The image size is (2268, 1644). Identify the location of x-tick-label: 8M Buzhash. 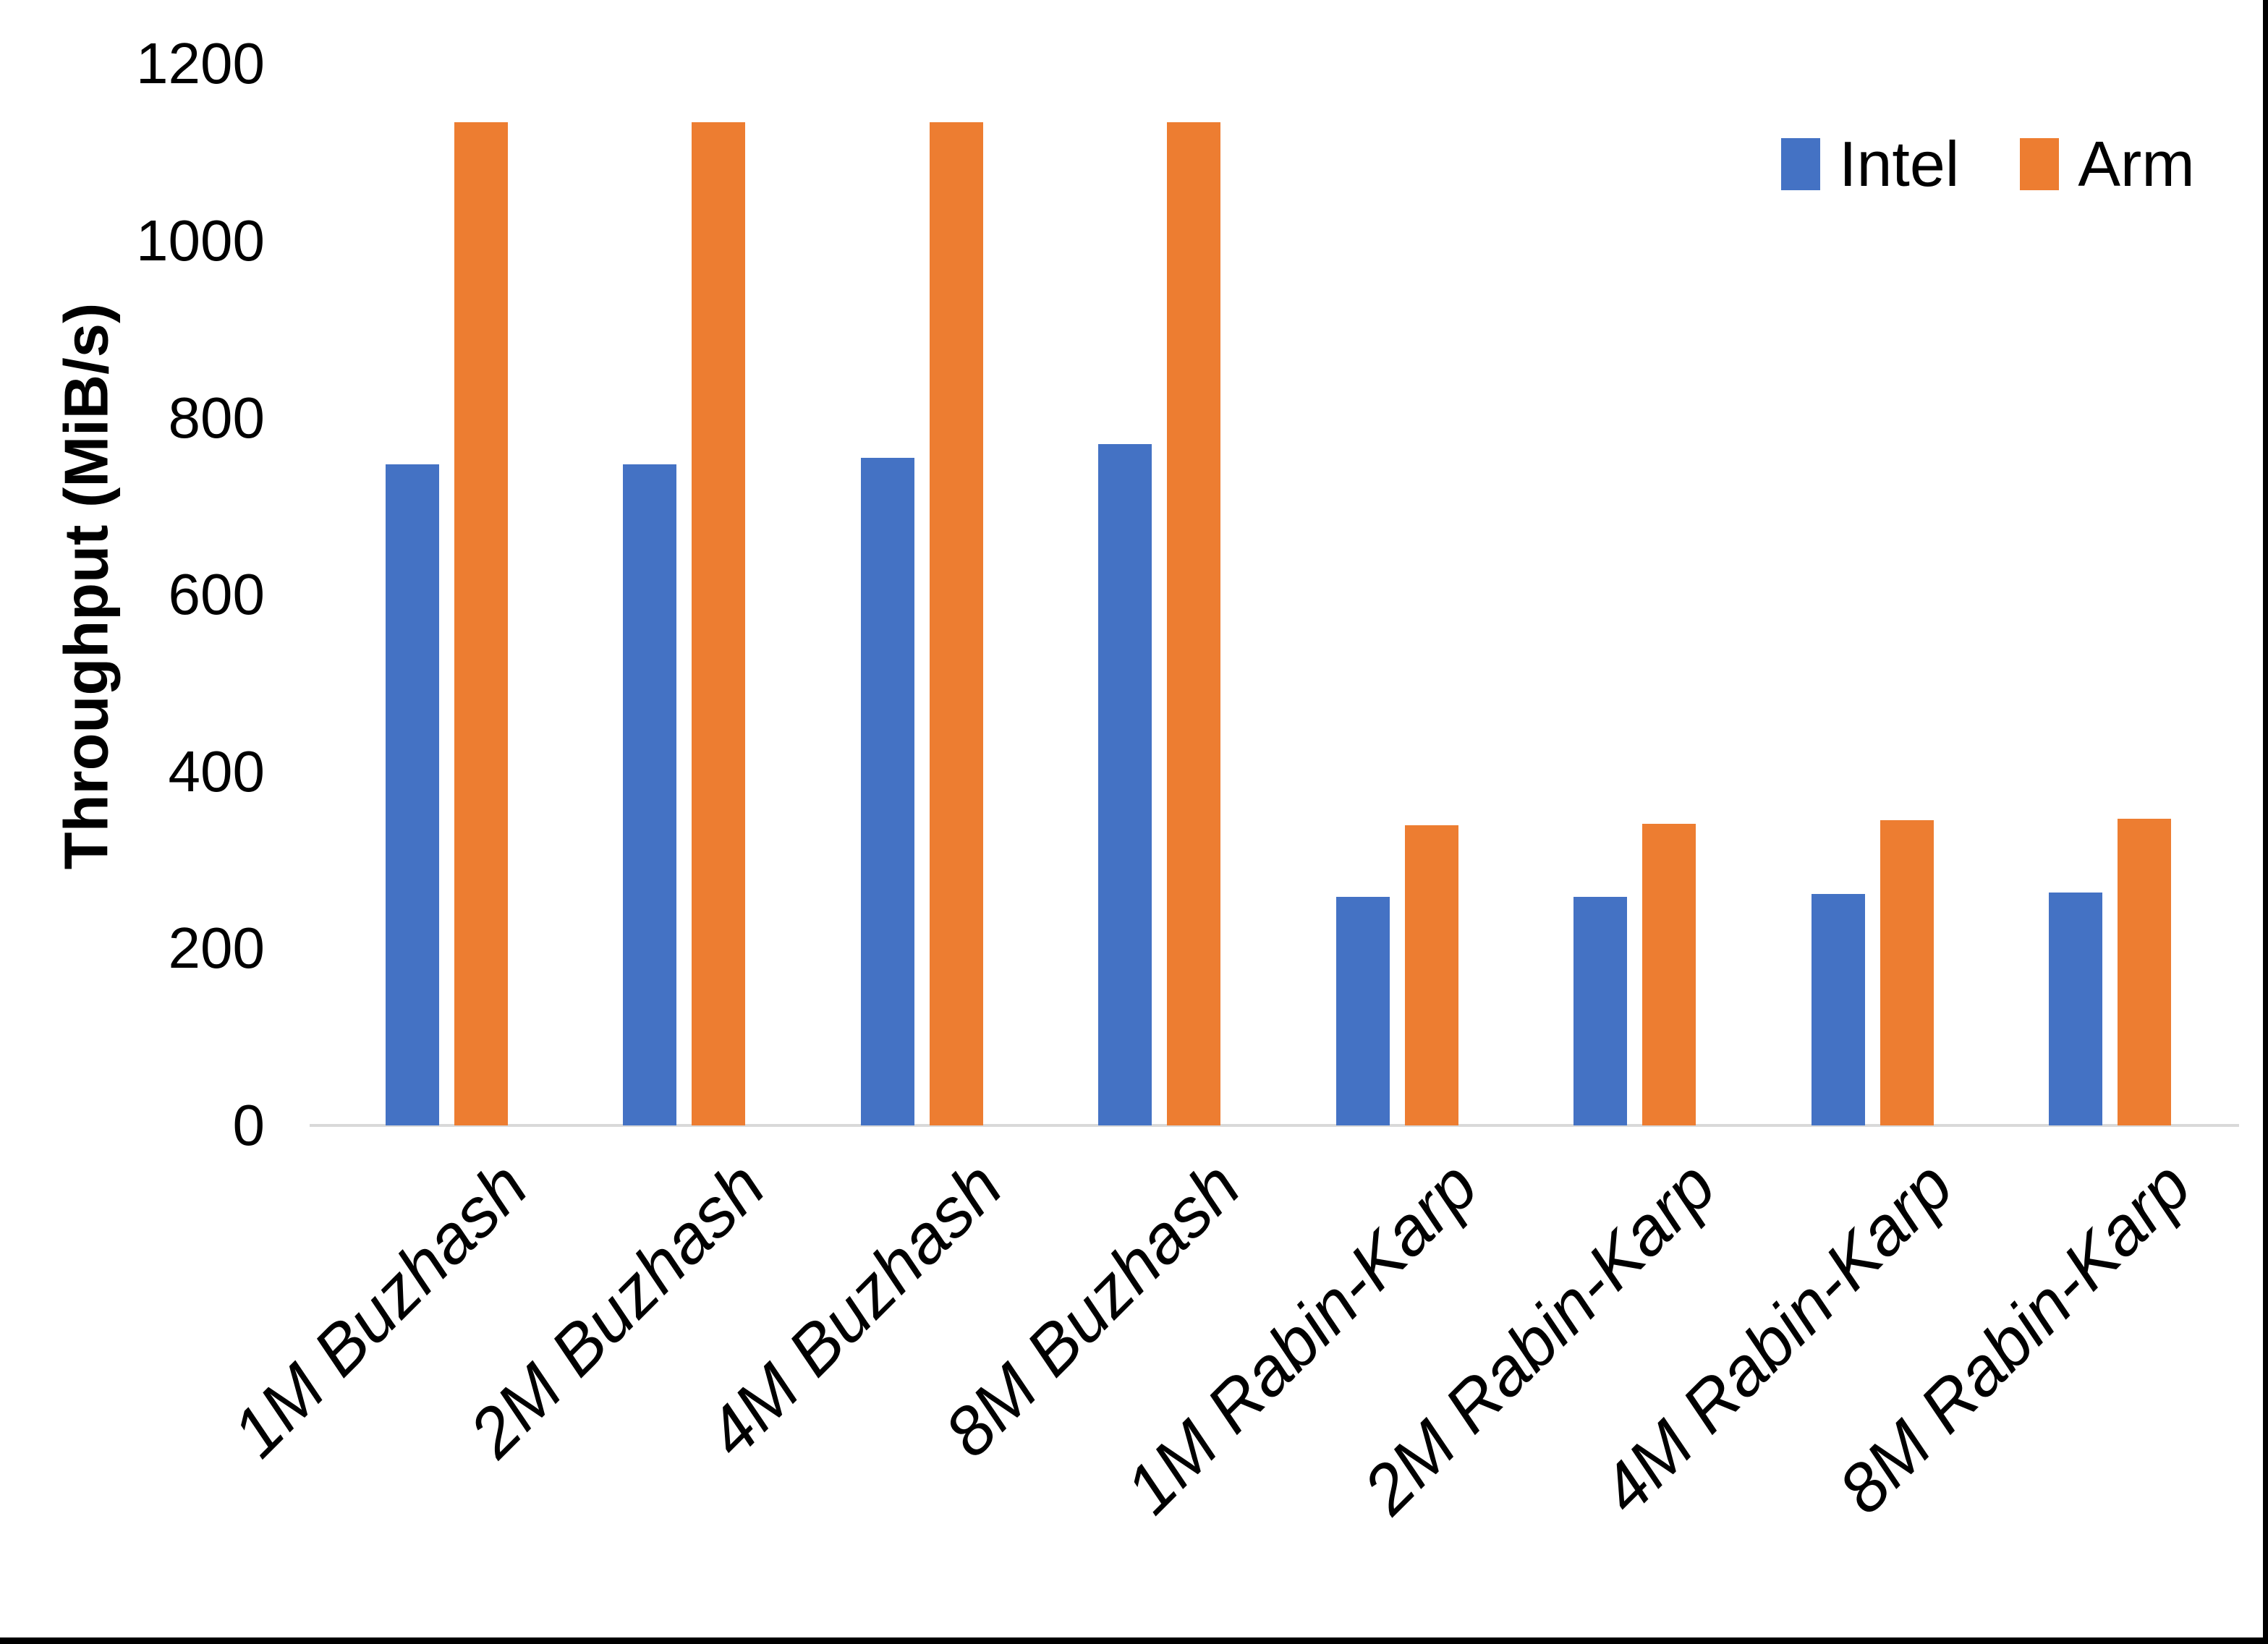
(1092, 1309).